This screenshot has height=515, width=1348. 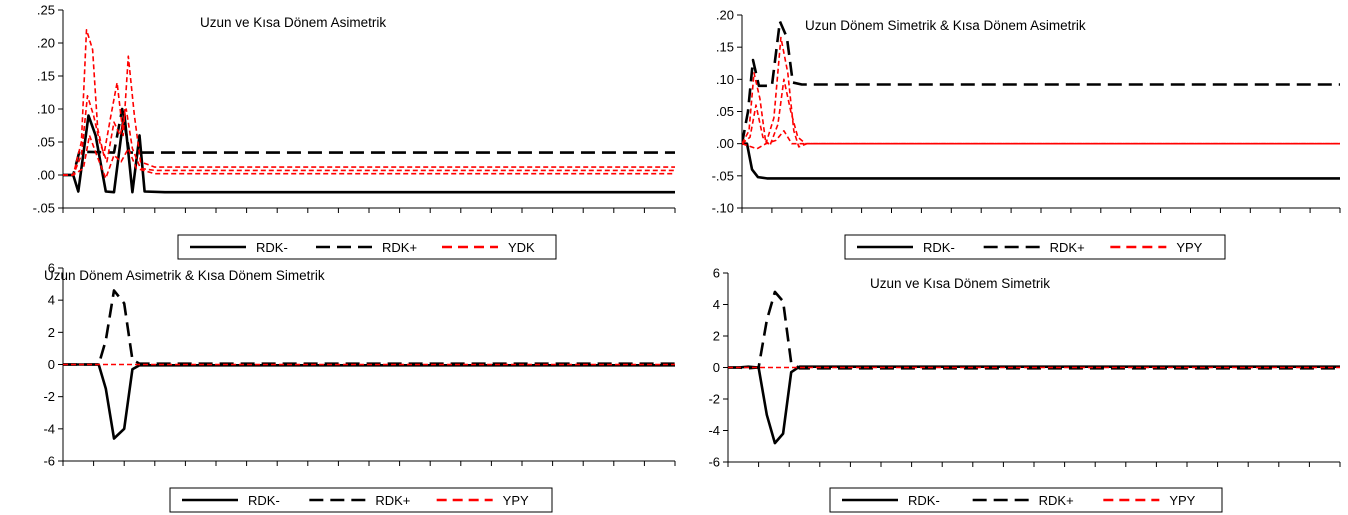 What do you see at coordinates (723, 208) in the screenshot?
I see `y-tick-label: -.10` at bounding box center [723, 208].